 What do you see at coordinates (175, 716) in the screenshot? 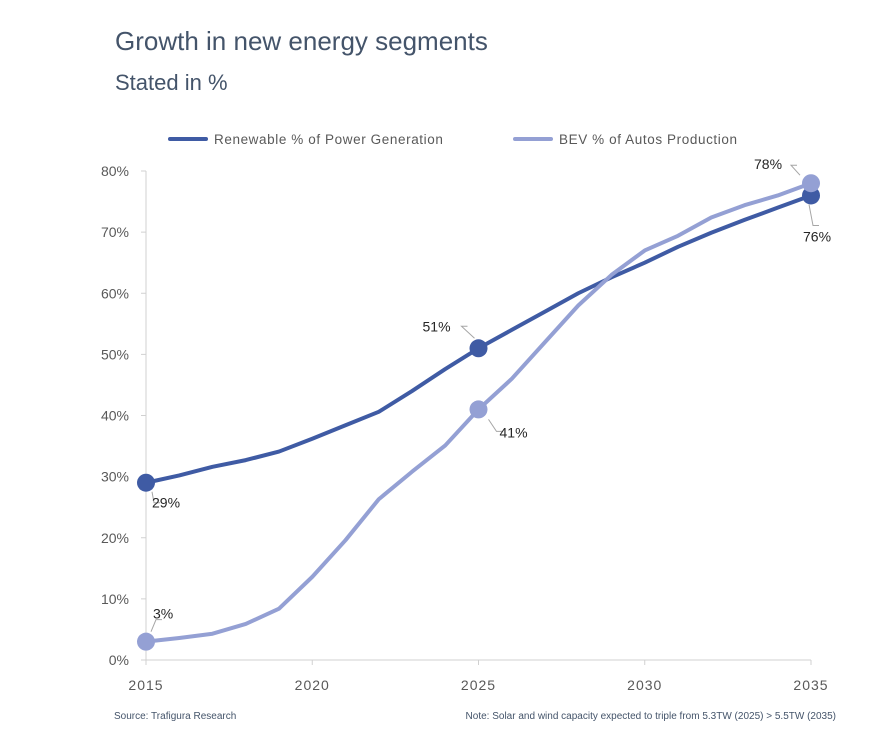
I see `source-note: Source: Trafigura Research` at bounding box center [175, 716].